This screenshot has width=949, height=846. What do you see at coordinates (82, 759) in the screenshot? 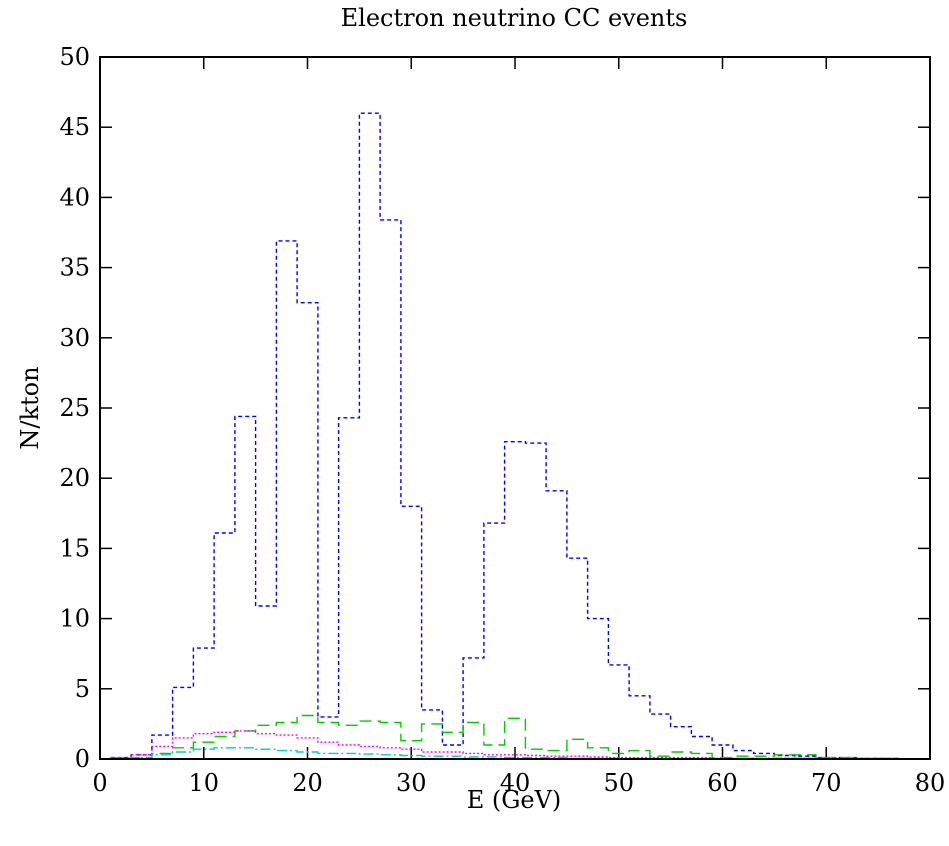
I see `y-tick-label: 0` at bounding box center [82, 759].